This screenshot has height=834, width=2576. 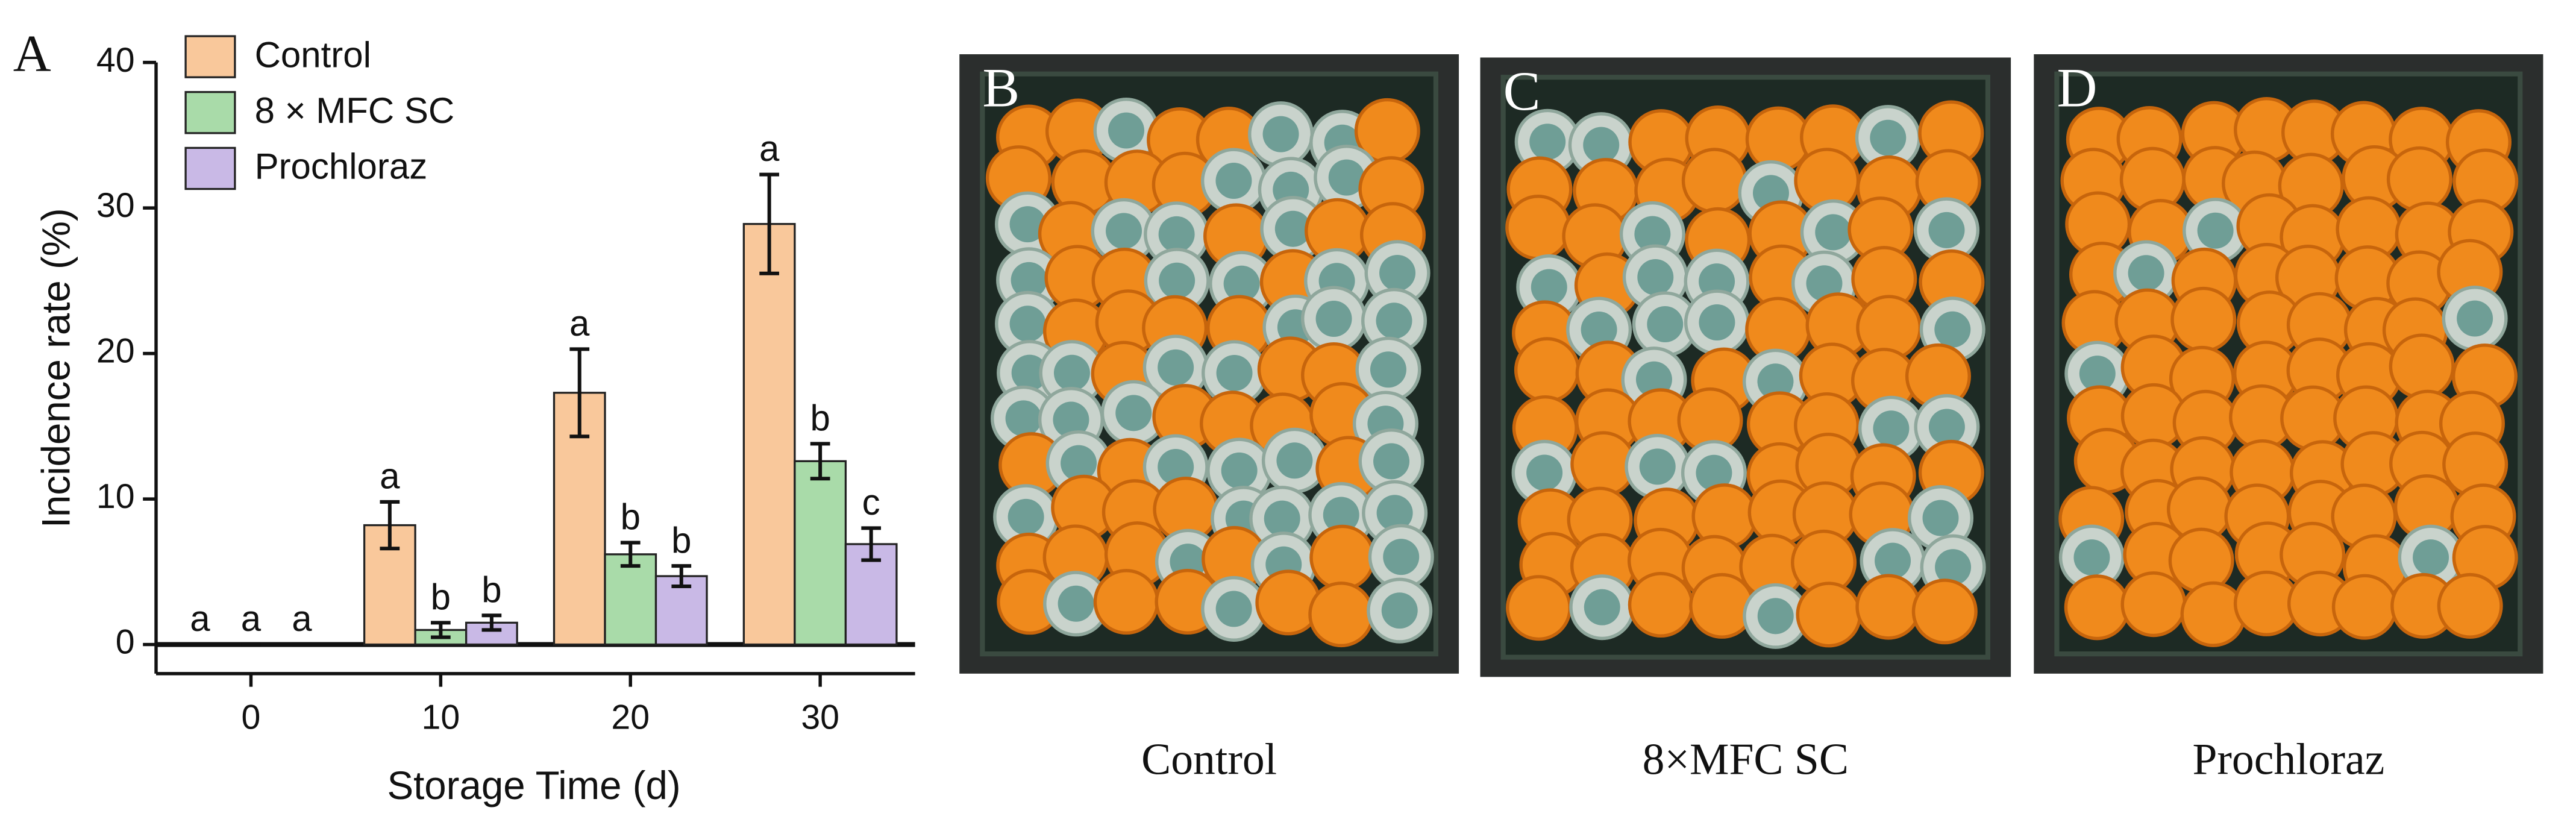 I want to click on legend-label: 8 × MFC SC, so click(x=355, y=110).